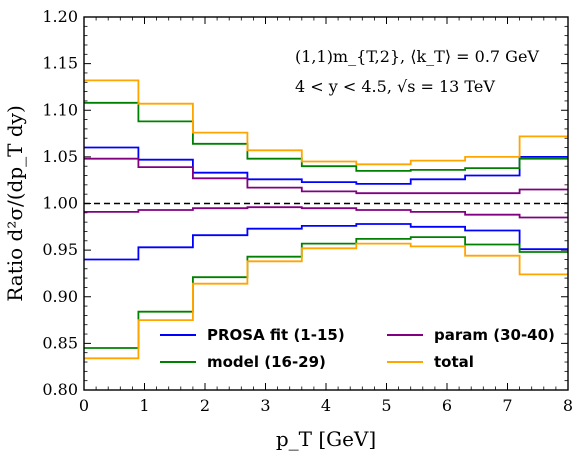 The height and width of the screenshot is (460, 581). What do you see at coordinates (386, 405) in the screenshot?
I see `x-tick-label: 5` at bounding box center [386, 405].